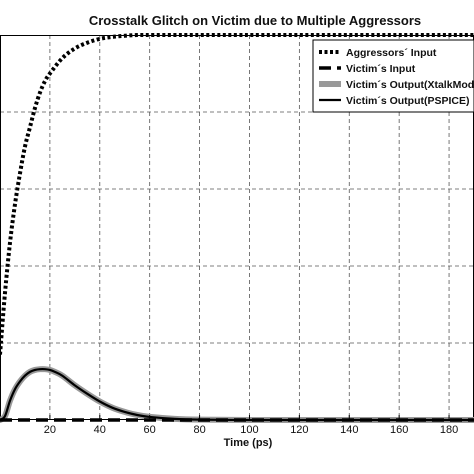 The image size is (474, 474). Describe the element at coordinates (391, 53) in the screenshot. I see `legend-label: Aggressors´ Input` at that location.